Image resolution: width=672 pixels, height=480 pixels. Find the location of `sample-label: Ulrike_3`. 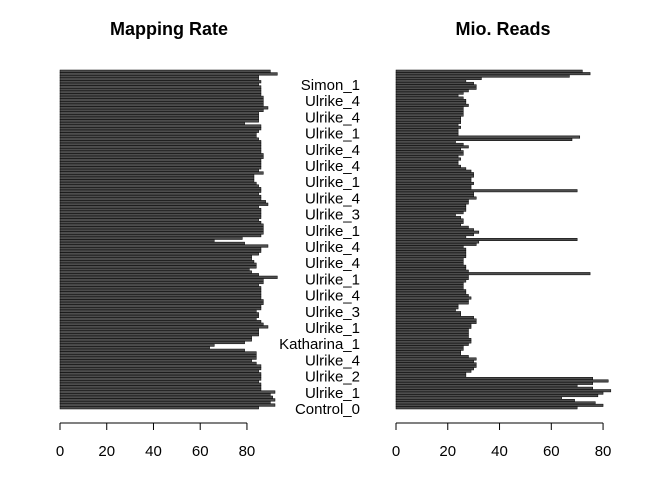

sample-label: Ulrike_3 is located at coordinates (332, 215).